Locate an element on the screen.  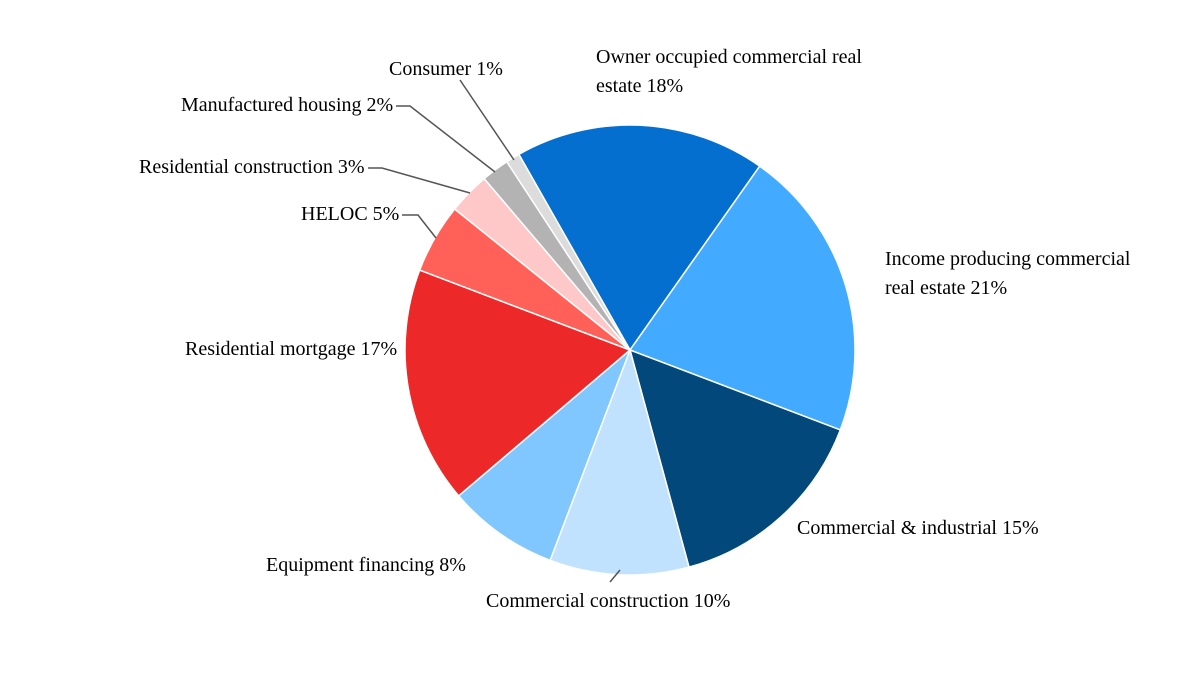
slice-label: HELOC 5% is located at coordinates (350, 214).